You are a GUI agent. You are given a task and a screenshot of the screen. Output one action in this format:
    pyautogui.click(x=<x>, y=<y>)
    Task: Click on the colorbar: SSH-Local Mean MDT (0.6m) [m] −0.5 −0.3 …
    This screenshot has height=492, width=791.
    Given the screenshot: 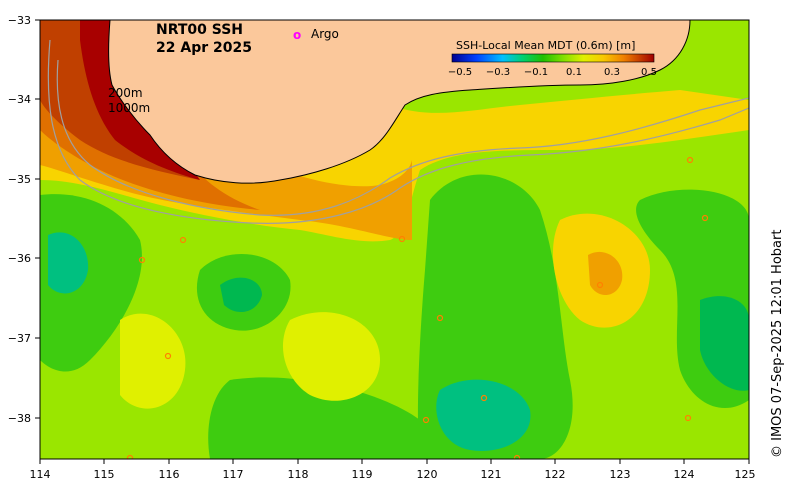 What is the action you would take?
    pyautogui.click(x=552, y=58)
    